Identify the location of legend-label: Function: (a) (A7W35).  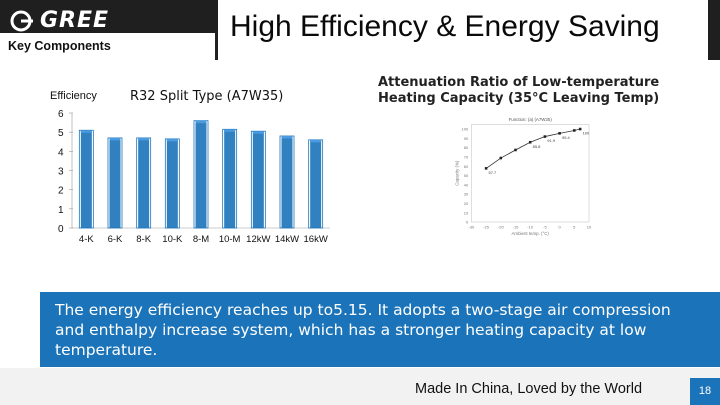
(531, 119).